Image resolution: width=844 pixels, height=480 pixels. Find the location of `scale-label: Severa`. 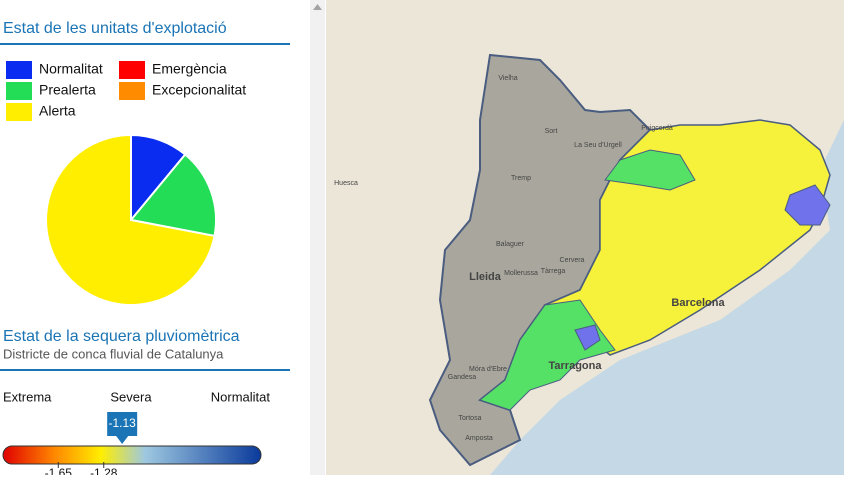

scale-label: Severa is located at coordinates (131, 396).